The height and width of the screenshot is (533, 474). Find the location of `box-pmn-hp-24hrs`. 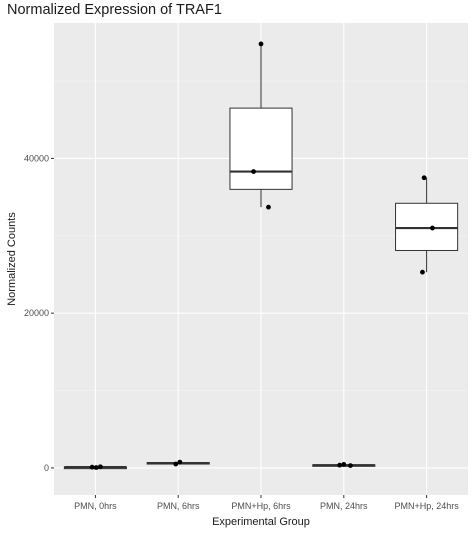

box-pmn-hp-24hrs is located at coordinates (427, 225).